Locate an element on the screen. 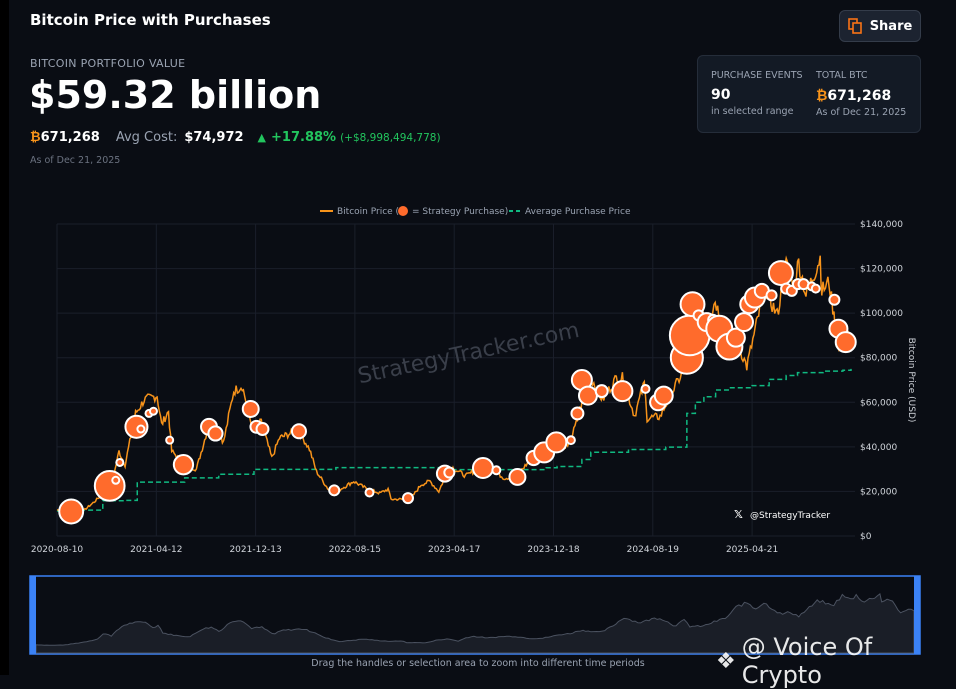 The width and height of the screenshot is (956, 689). x-tick-label: 2025-04-21 is located at coordinates (752, 550).